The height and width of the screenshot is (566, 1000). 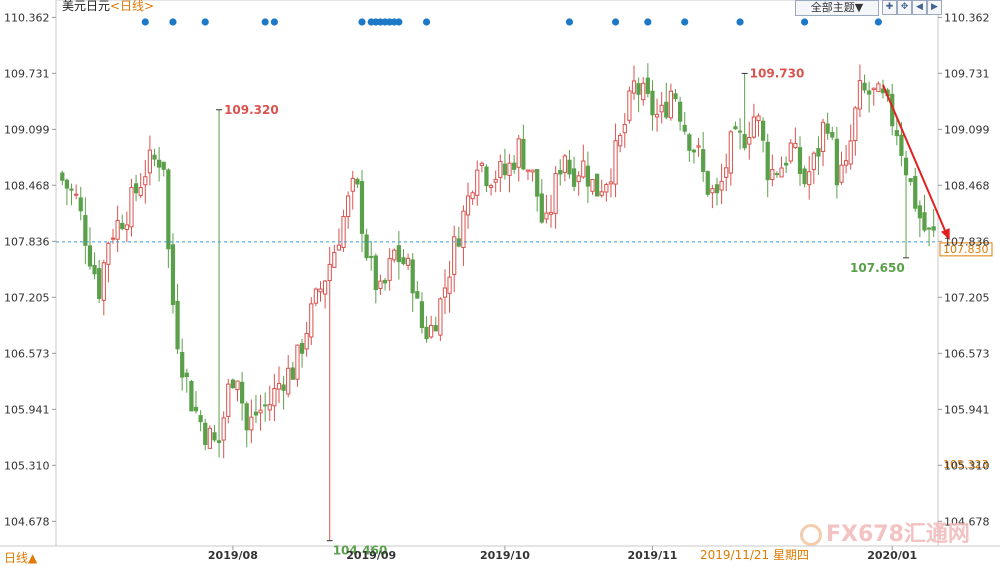 I want to click on zoom-out-icon: ✥, so click(x=904, y=7).